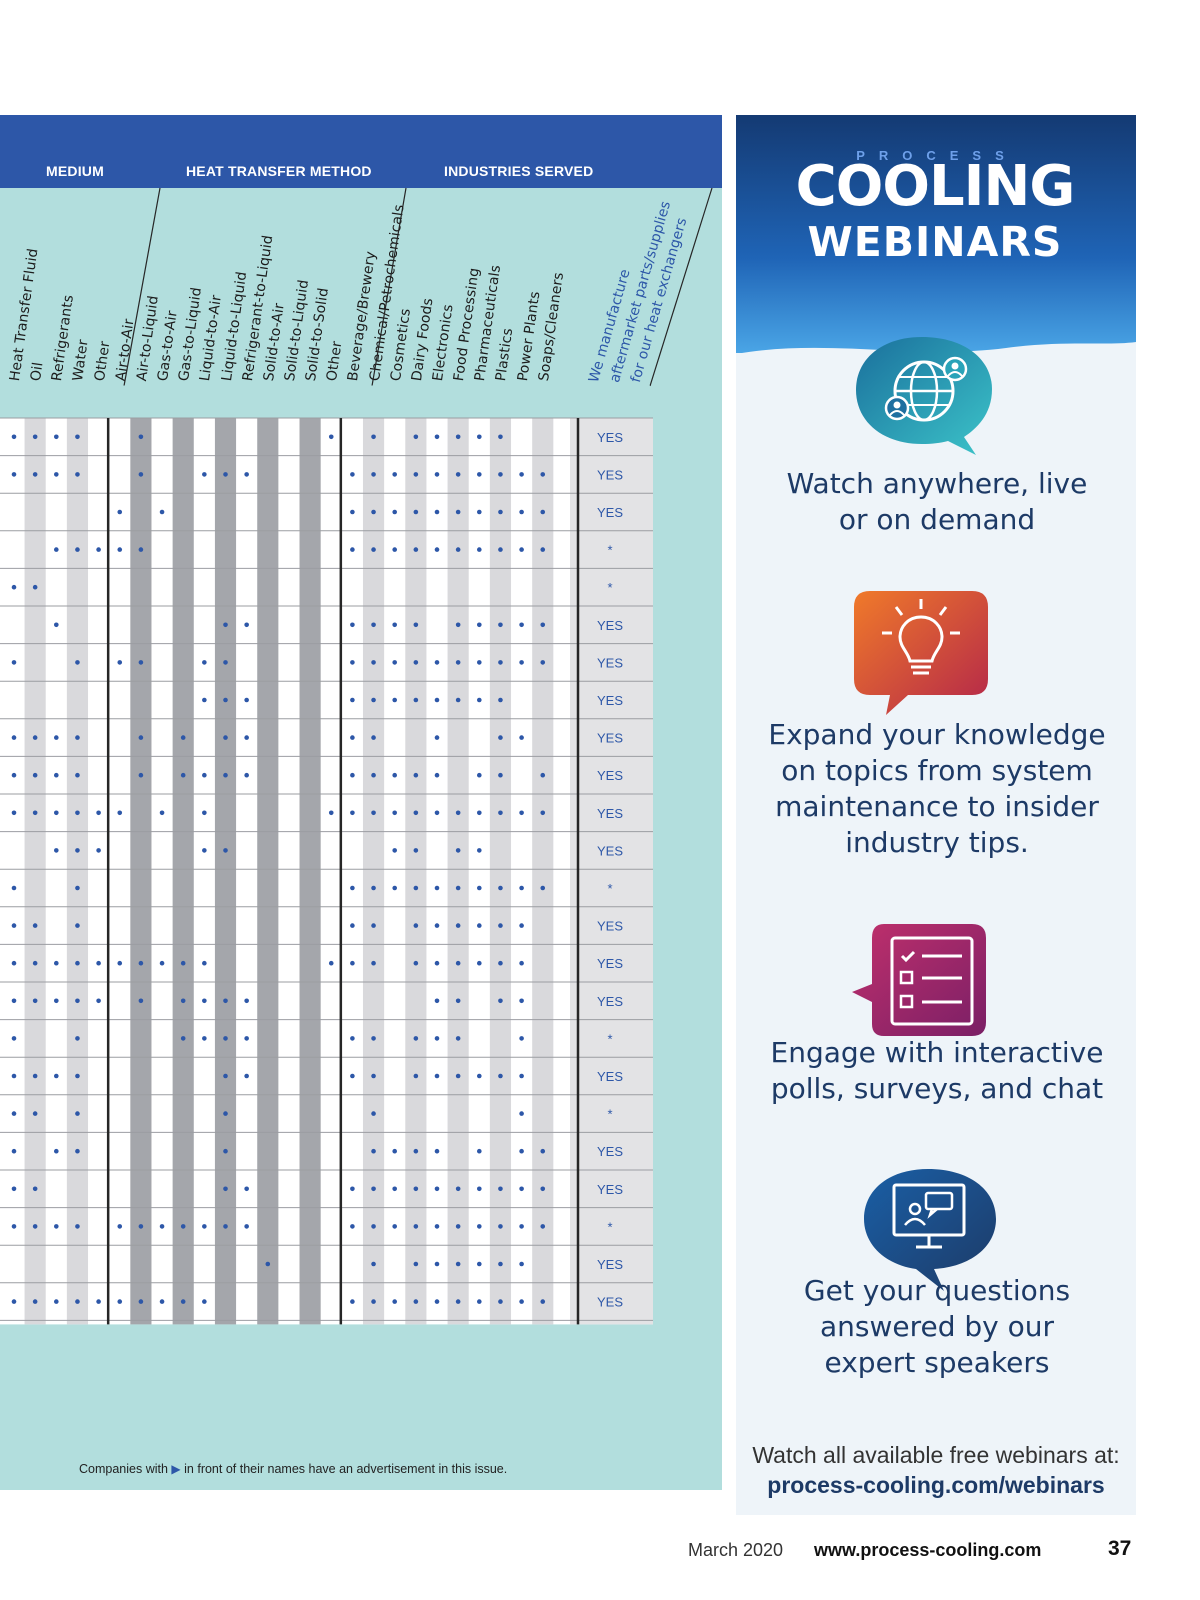 The height and width of the screenshot is (1600, 1200). What do you see at coordinates (937, 734) in the screenshot?
I see `feature-line: Expand your knowledge` at bounding box center [937, 734].